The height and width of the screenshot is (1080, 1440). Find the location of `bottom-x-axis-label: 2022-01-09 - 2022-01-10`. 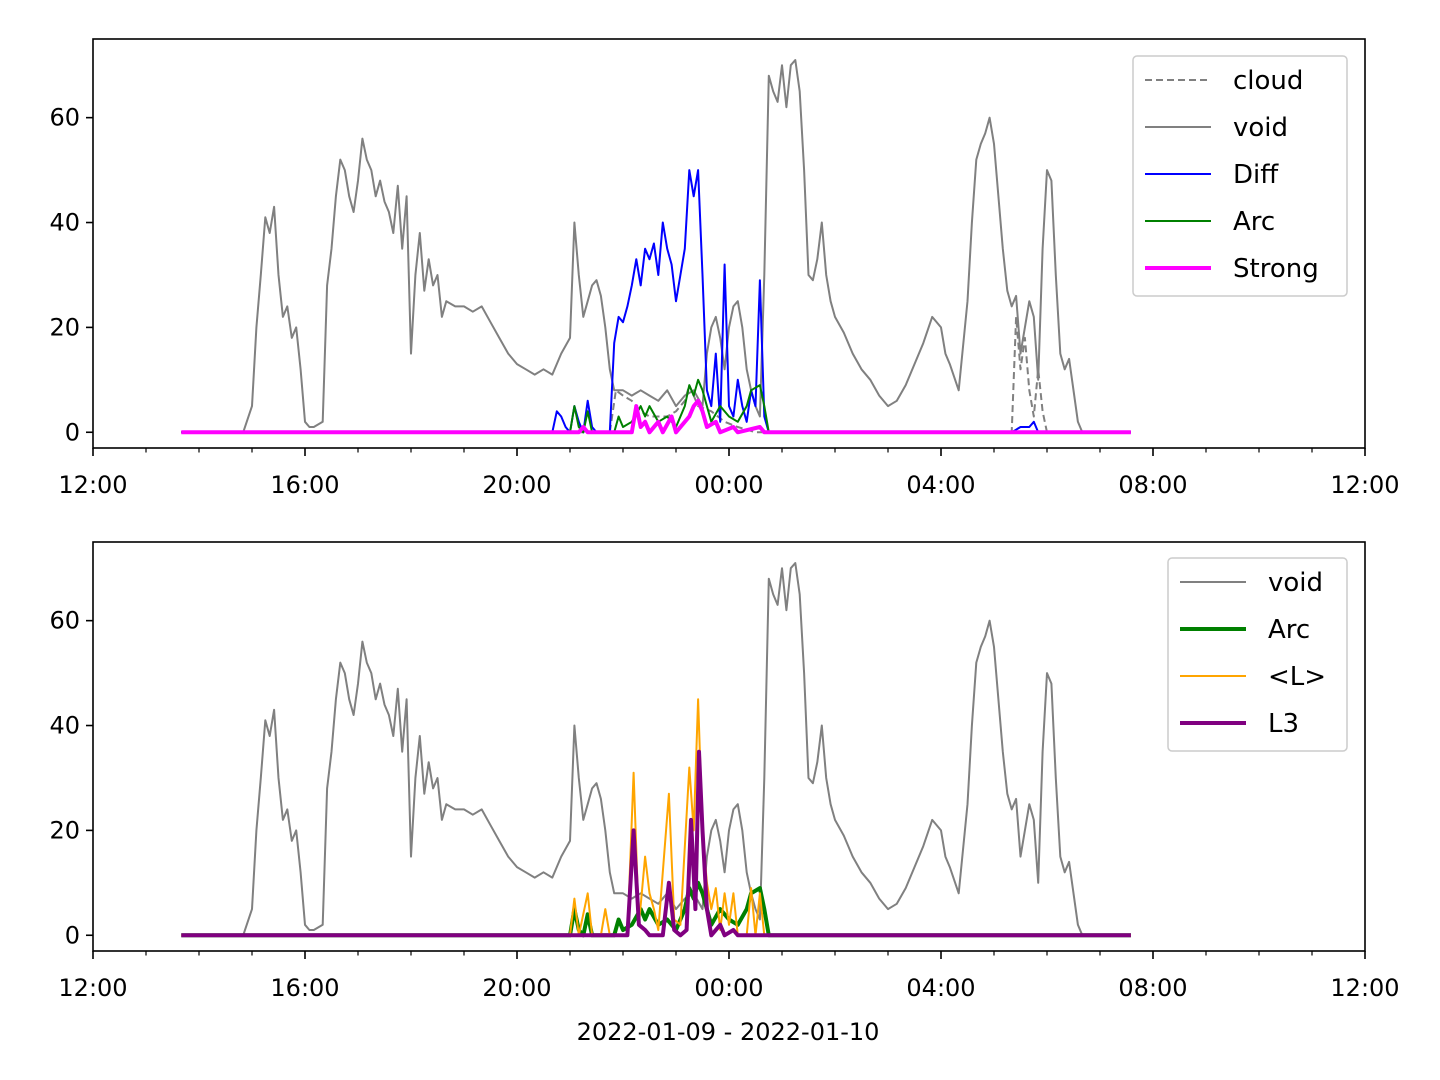

bottom-x-axis-label: 2022-01-09 - 2022-01-10 is located at coordinates (728, 1032).